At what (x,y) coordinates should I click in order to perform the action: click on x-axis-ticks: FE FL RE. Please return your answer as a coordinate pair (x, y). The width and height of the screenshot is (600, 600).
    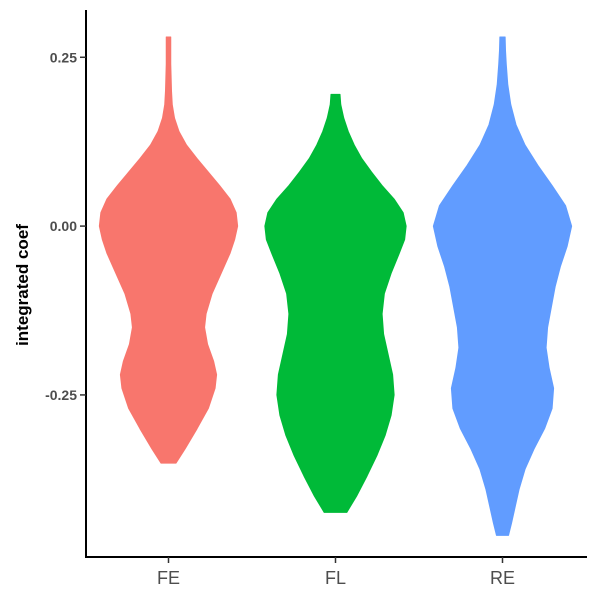
    Looking at the image, I should click on (336, 572).